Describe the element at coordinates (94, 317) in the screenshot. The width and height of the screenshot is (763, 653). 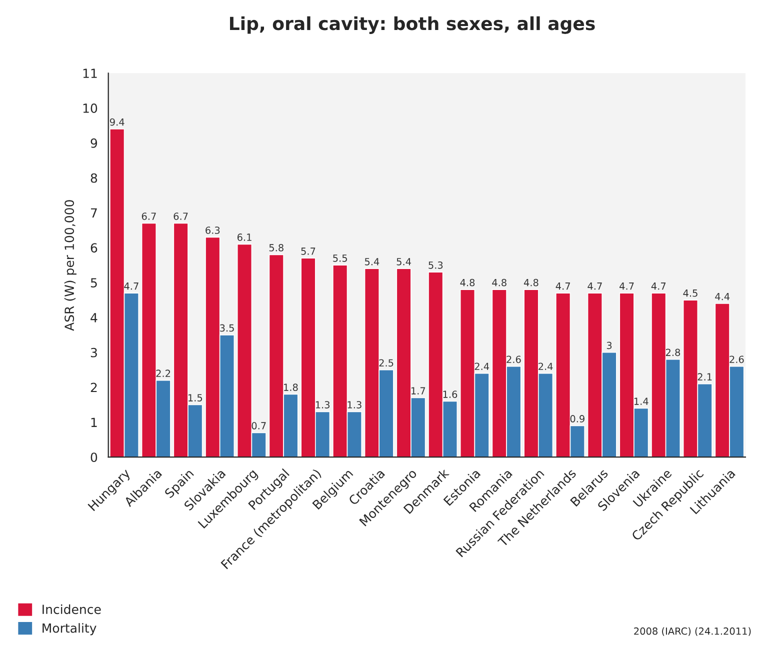
I see `y-tick-label: 4` at that location.